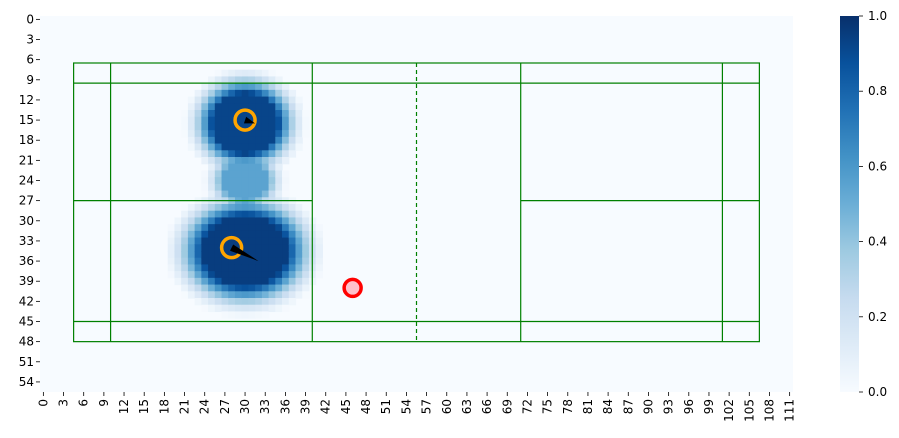 The width and height of the screenshot is (899, 438). What do you see at coordinates (26, 342) in the screenshot?
I see `y-tick-label: 48` at bounding box center [26, 342].